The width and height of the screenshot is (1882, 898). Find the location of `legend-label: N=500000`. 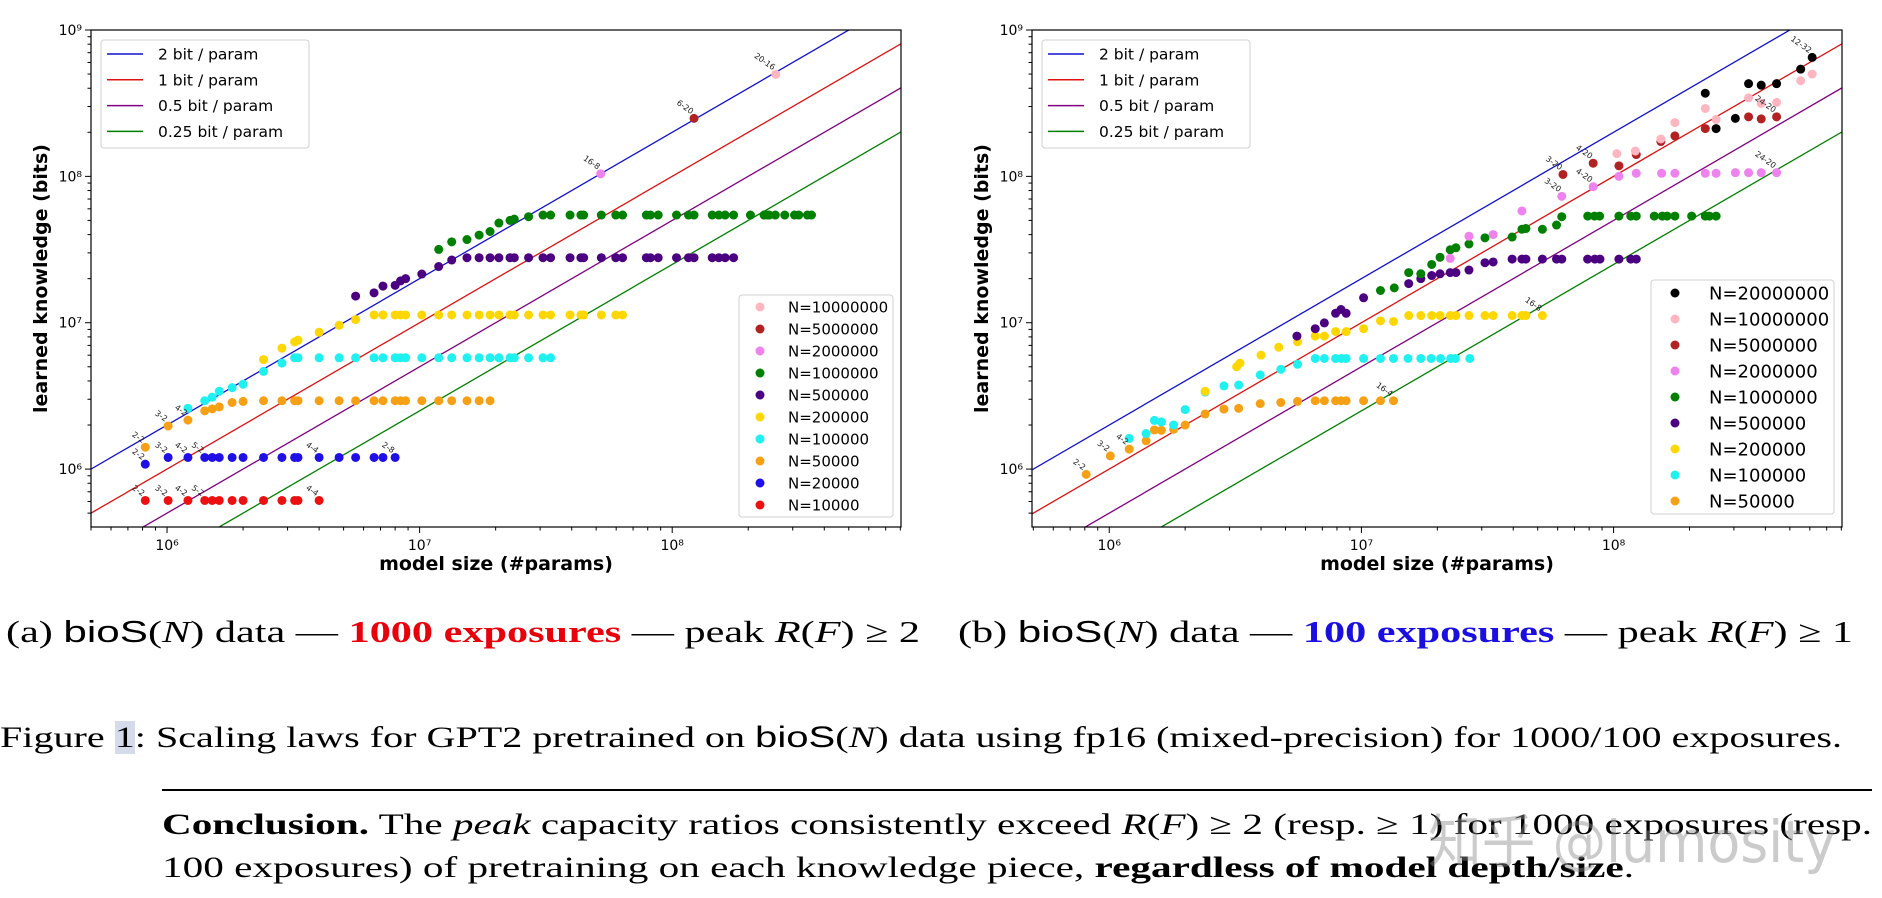

legend-label: N=500000 is located at coordinates (1757, 423).